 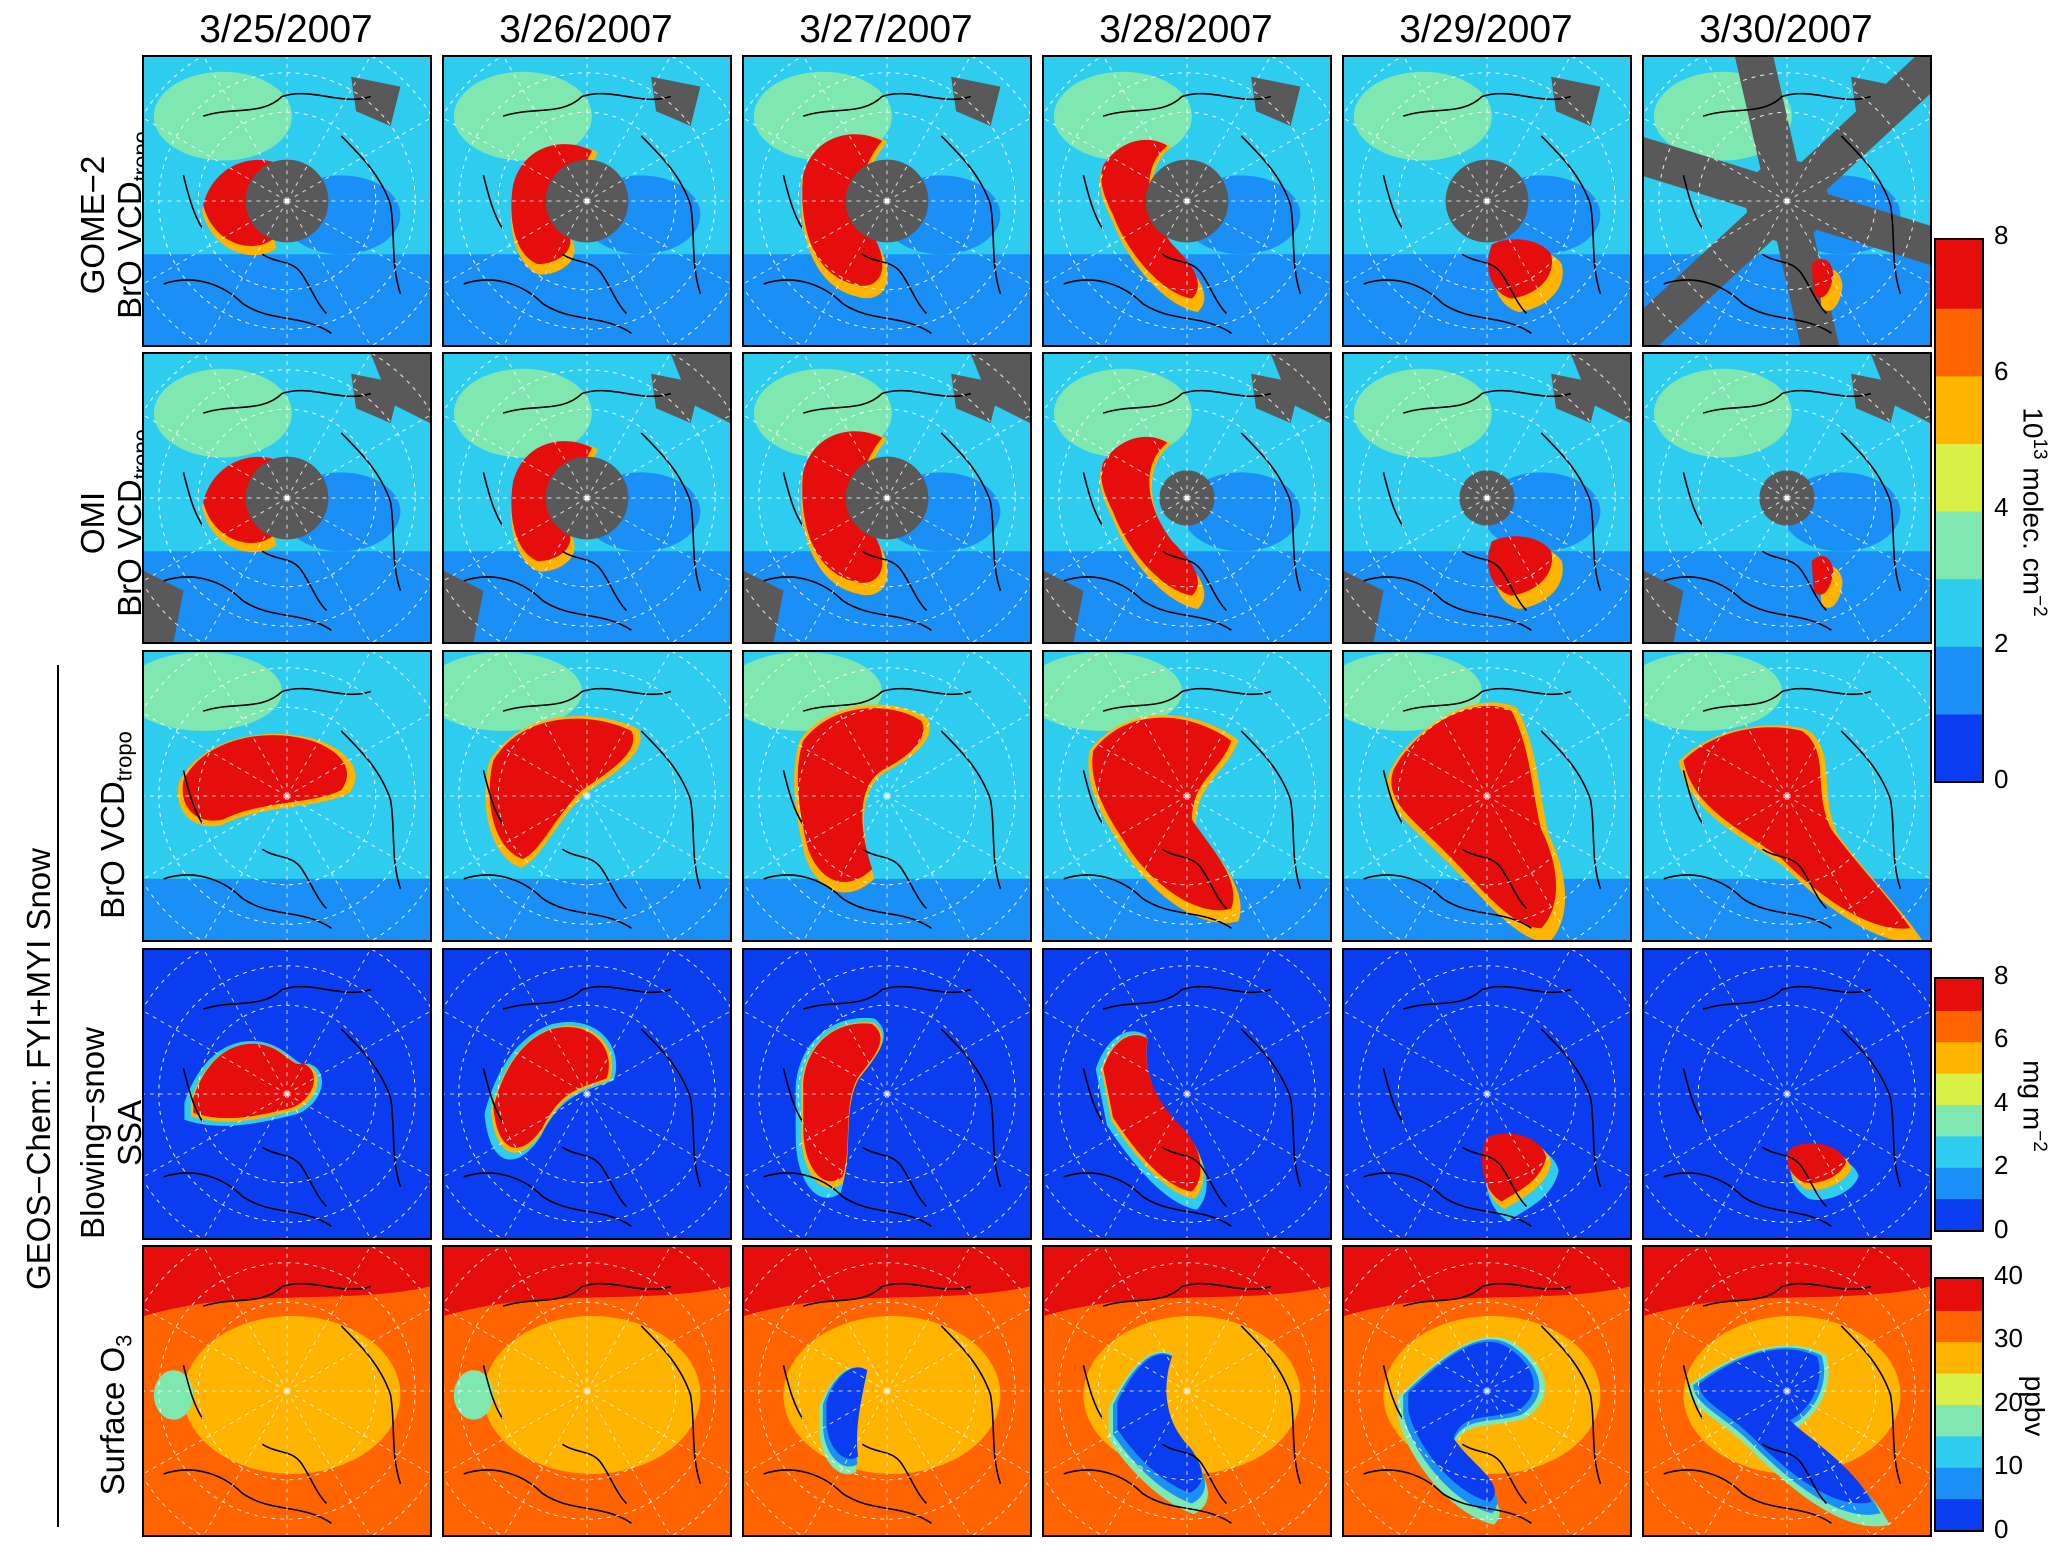 What do you see at coordinates (2001, 1102) in the screenshot?
I see `colorbar-ssa-tick-4: 4` at bounding box center [2001, 1102].